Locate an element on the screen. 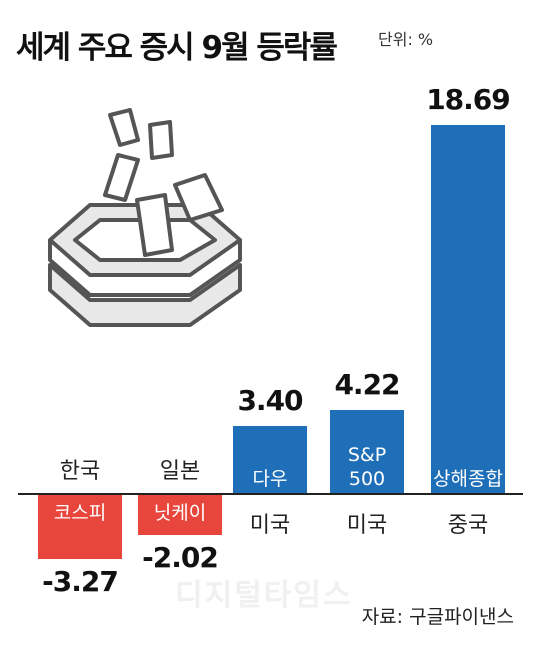 The height and width of the screenshot is (649, 540). bar-label: 닛케이 is located at coordinates (180, 513).